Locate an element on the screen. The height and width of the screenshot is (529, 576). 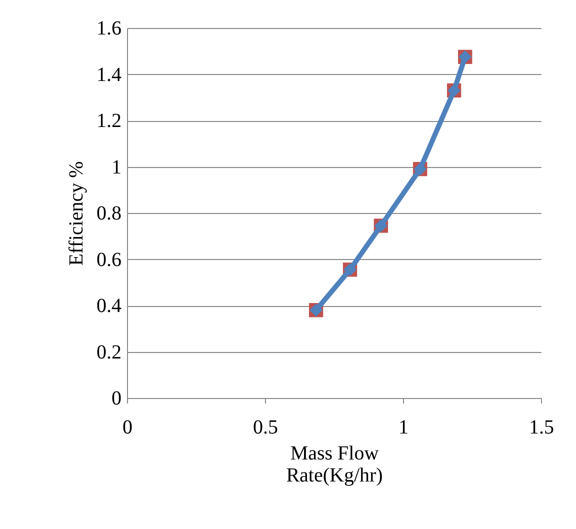
y-tick-label: 1.6 is located at coordinates (109, 29).